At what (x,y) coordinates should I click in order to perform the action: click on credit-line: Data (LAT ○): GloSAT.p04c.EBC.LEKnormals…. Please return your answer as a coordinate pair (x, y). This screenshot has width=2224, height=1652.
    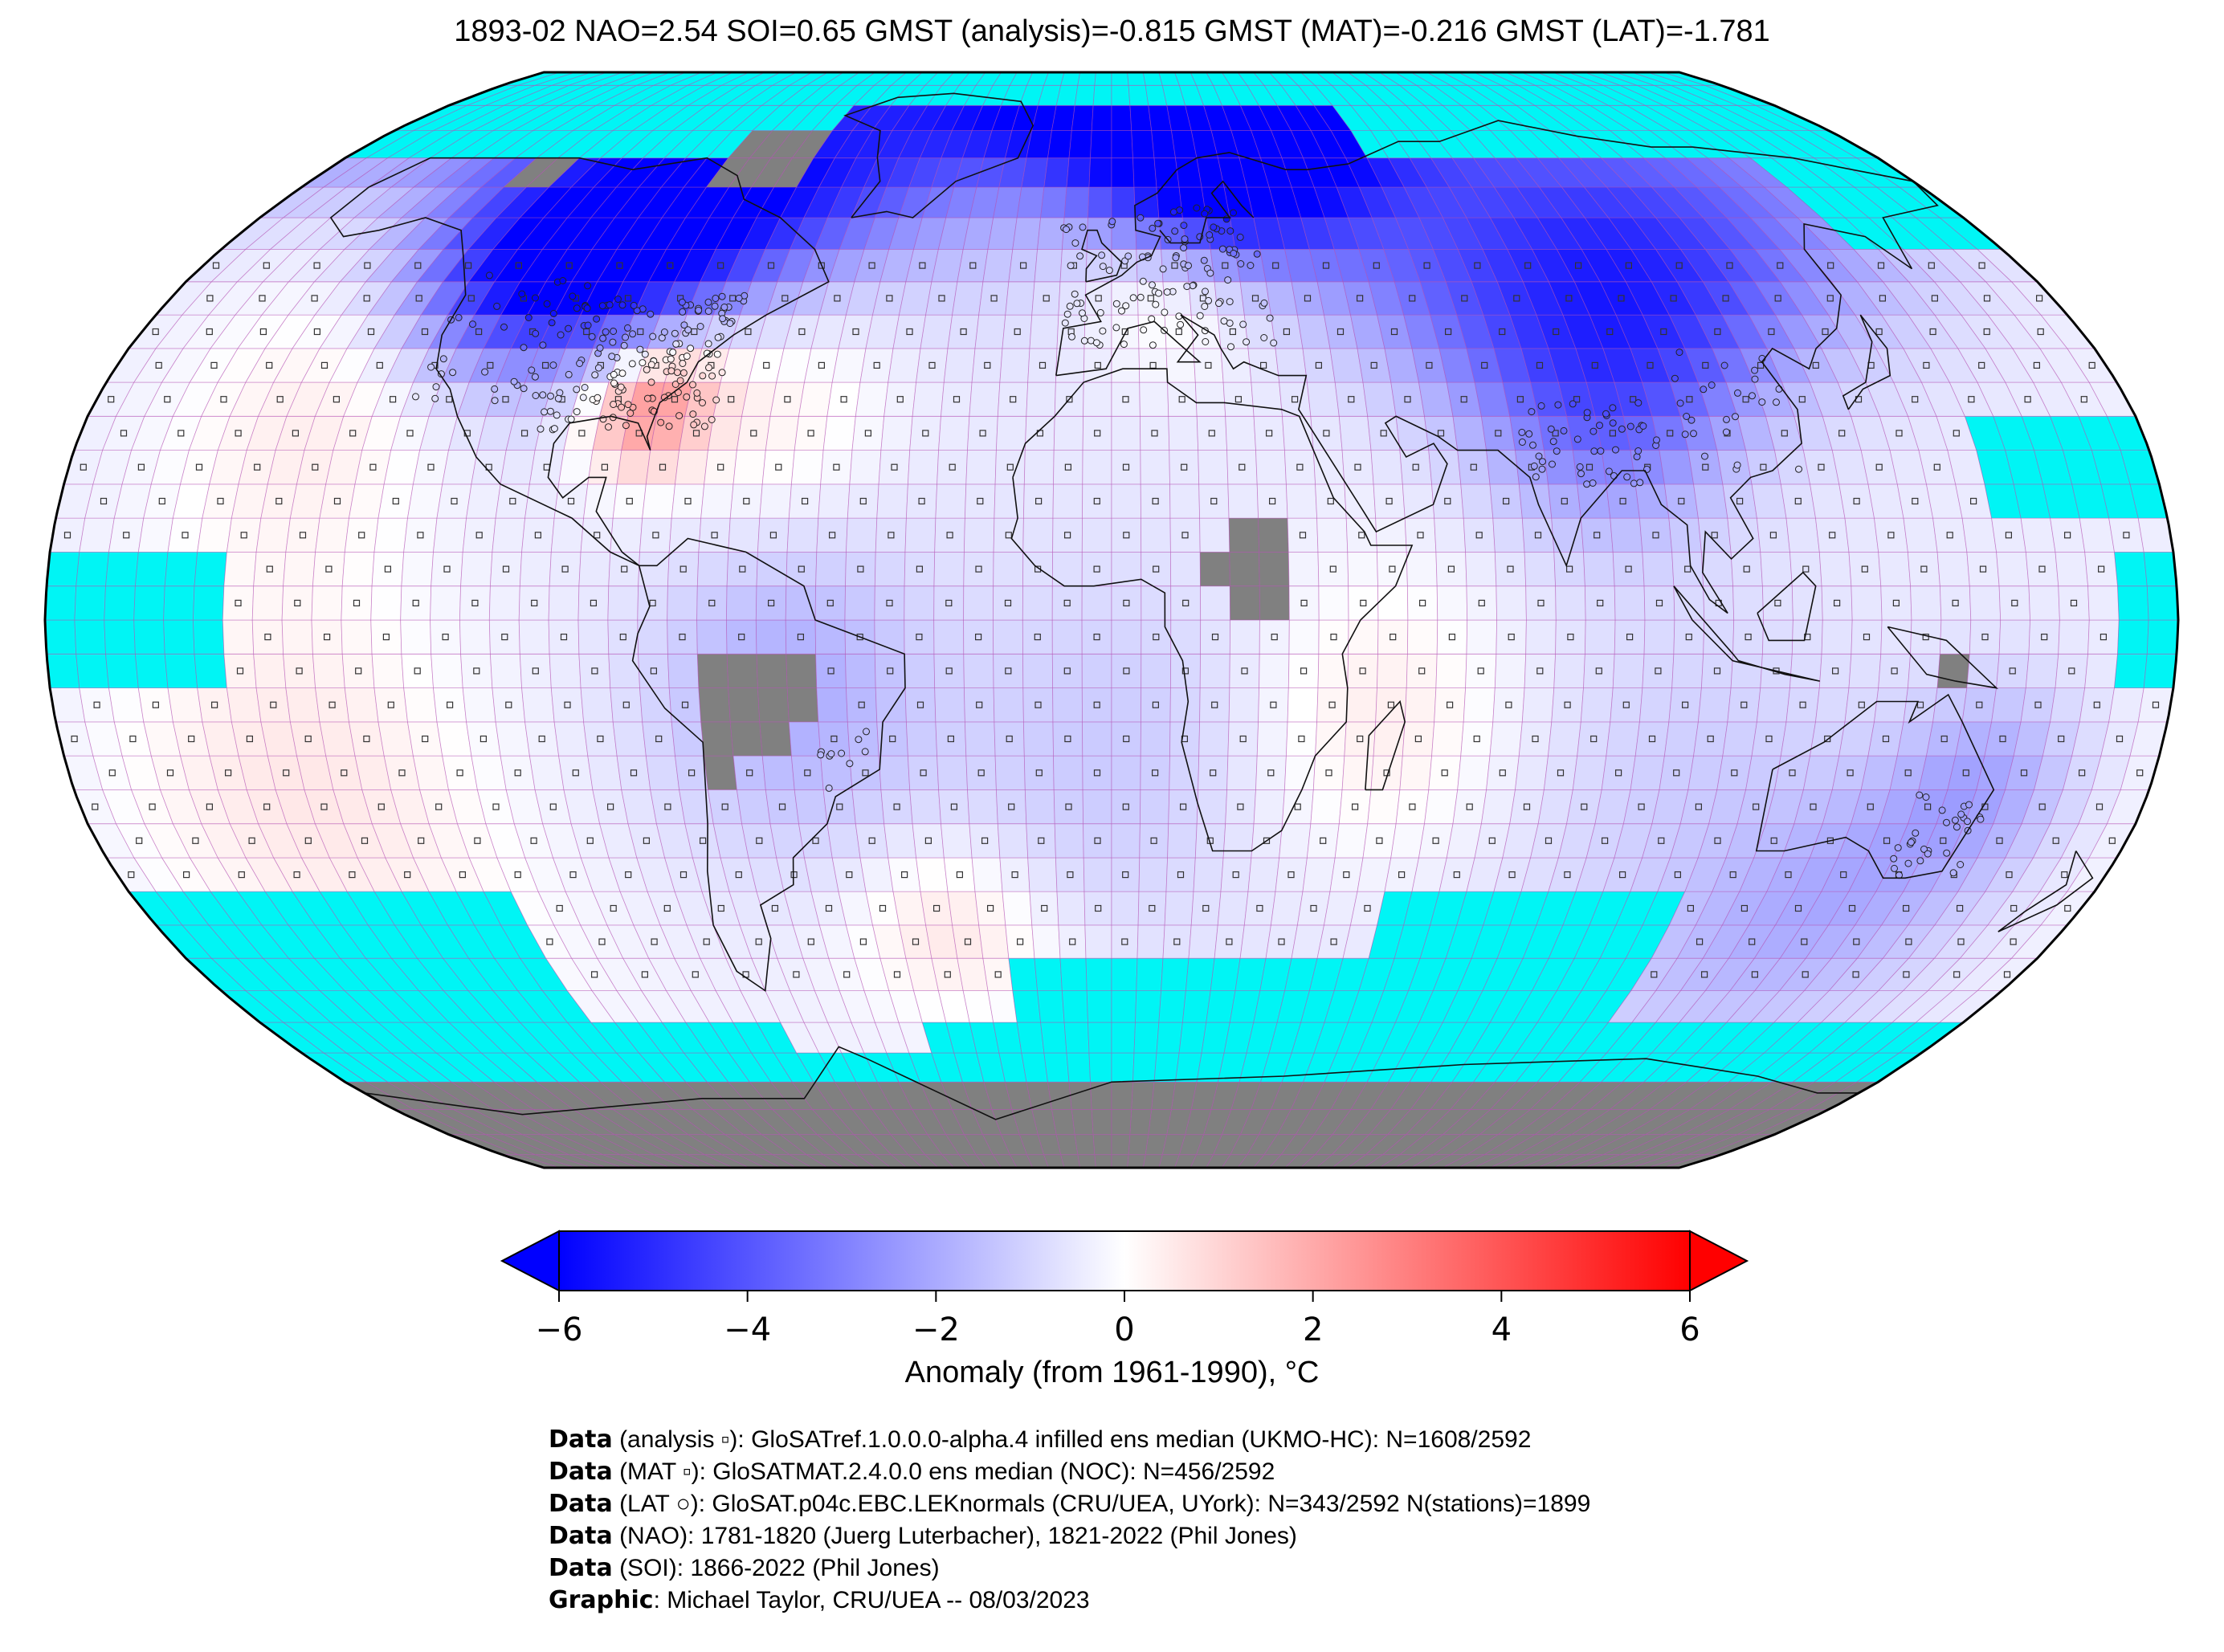
    Looking at the image, I should click on (1070, 1504).